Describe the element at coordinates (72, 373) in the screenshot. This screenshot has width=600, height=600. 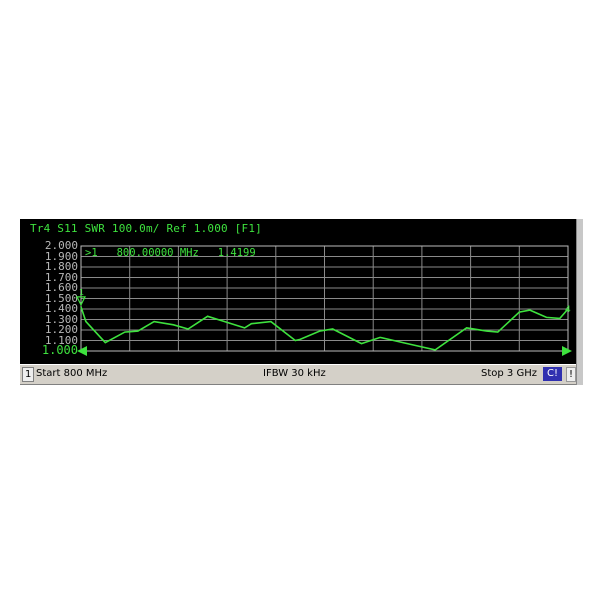
I see `start-frequency: Start 800 MHz` at that location.